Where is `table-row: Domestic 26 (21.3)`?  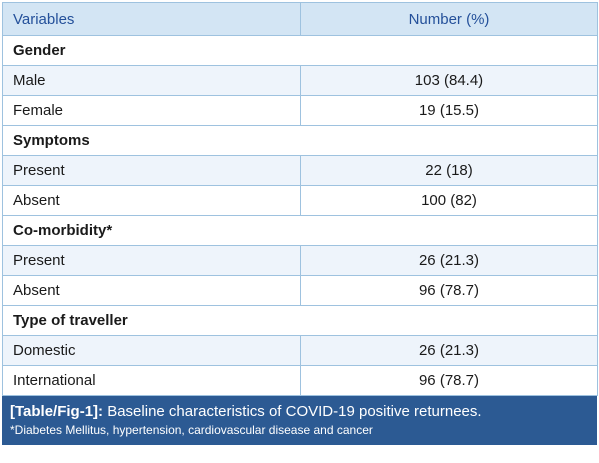
table-row: Domestic 26 (21.3) is located at coordinates (300, 350).